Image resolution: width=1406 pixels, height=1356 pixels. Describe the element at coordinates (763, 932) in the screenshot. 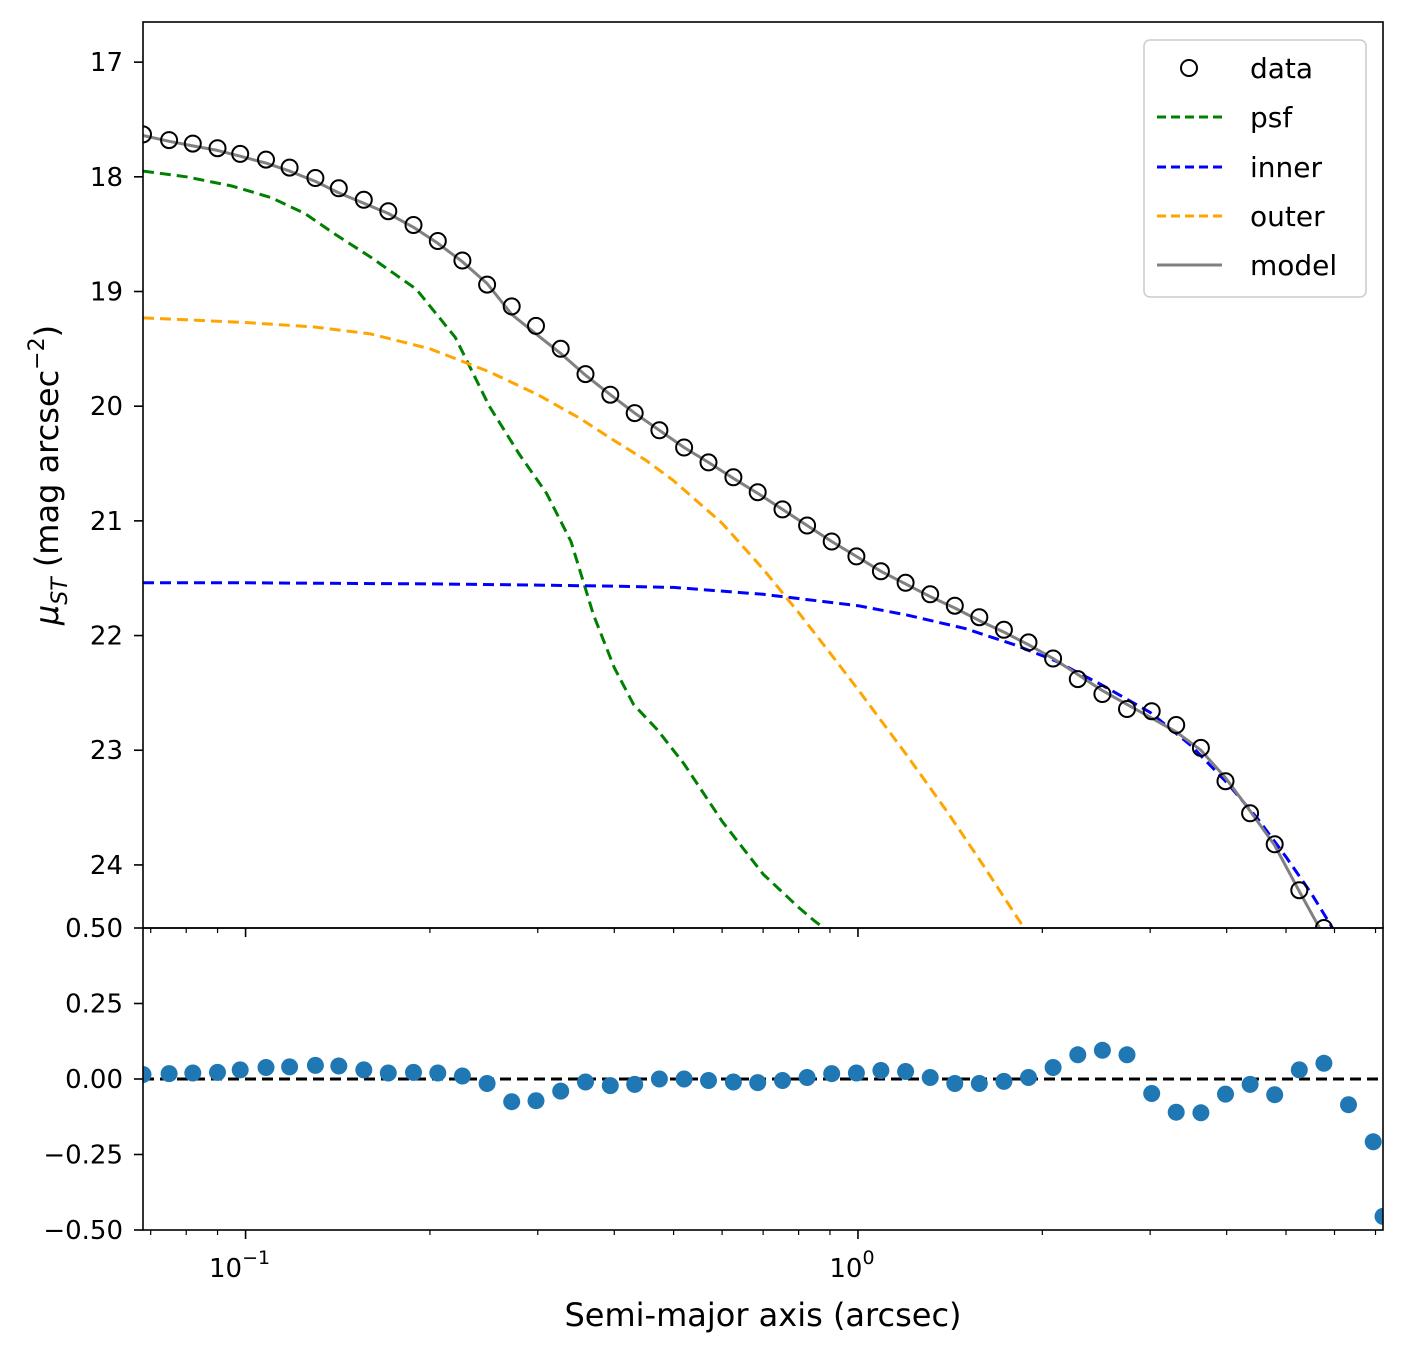

I see `profile-x-ticks` at that location.